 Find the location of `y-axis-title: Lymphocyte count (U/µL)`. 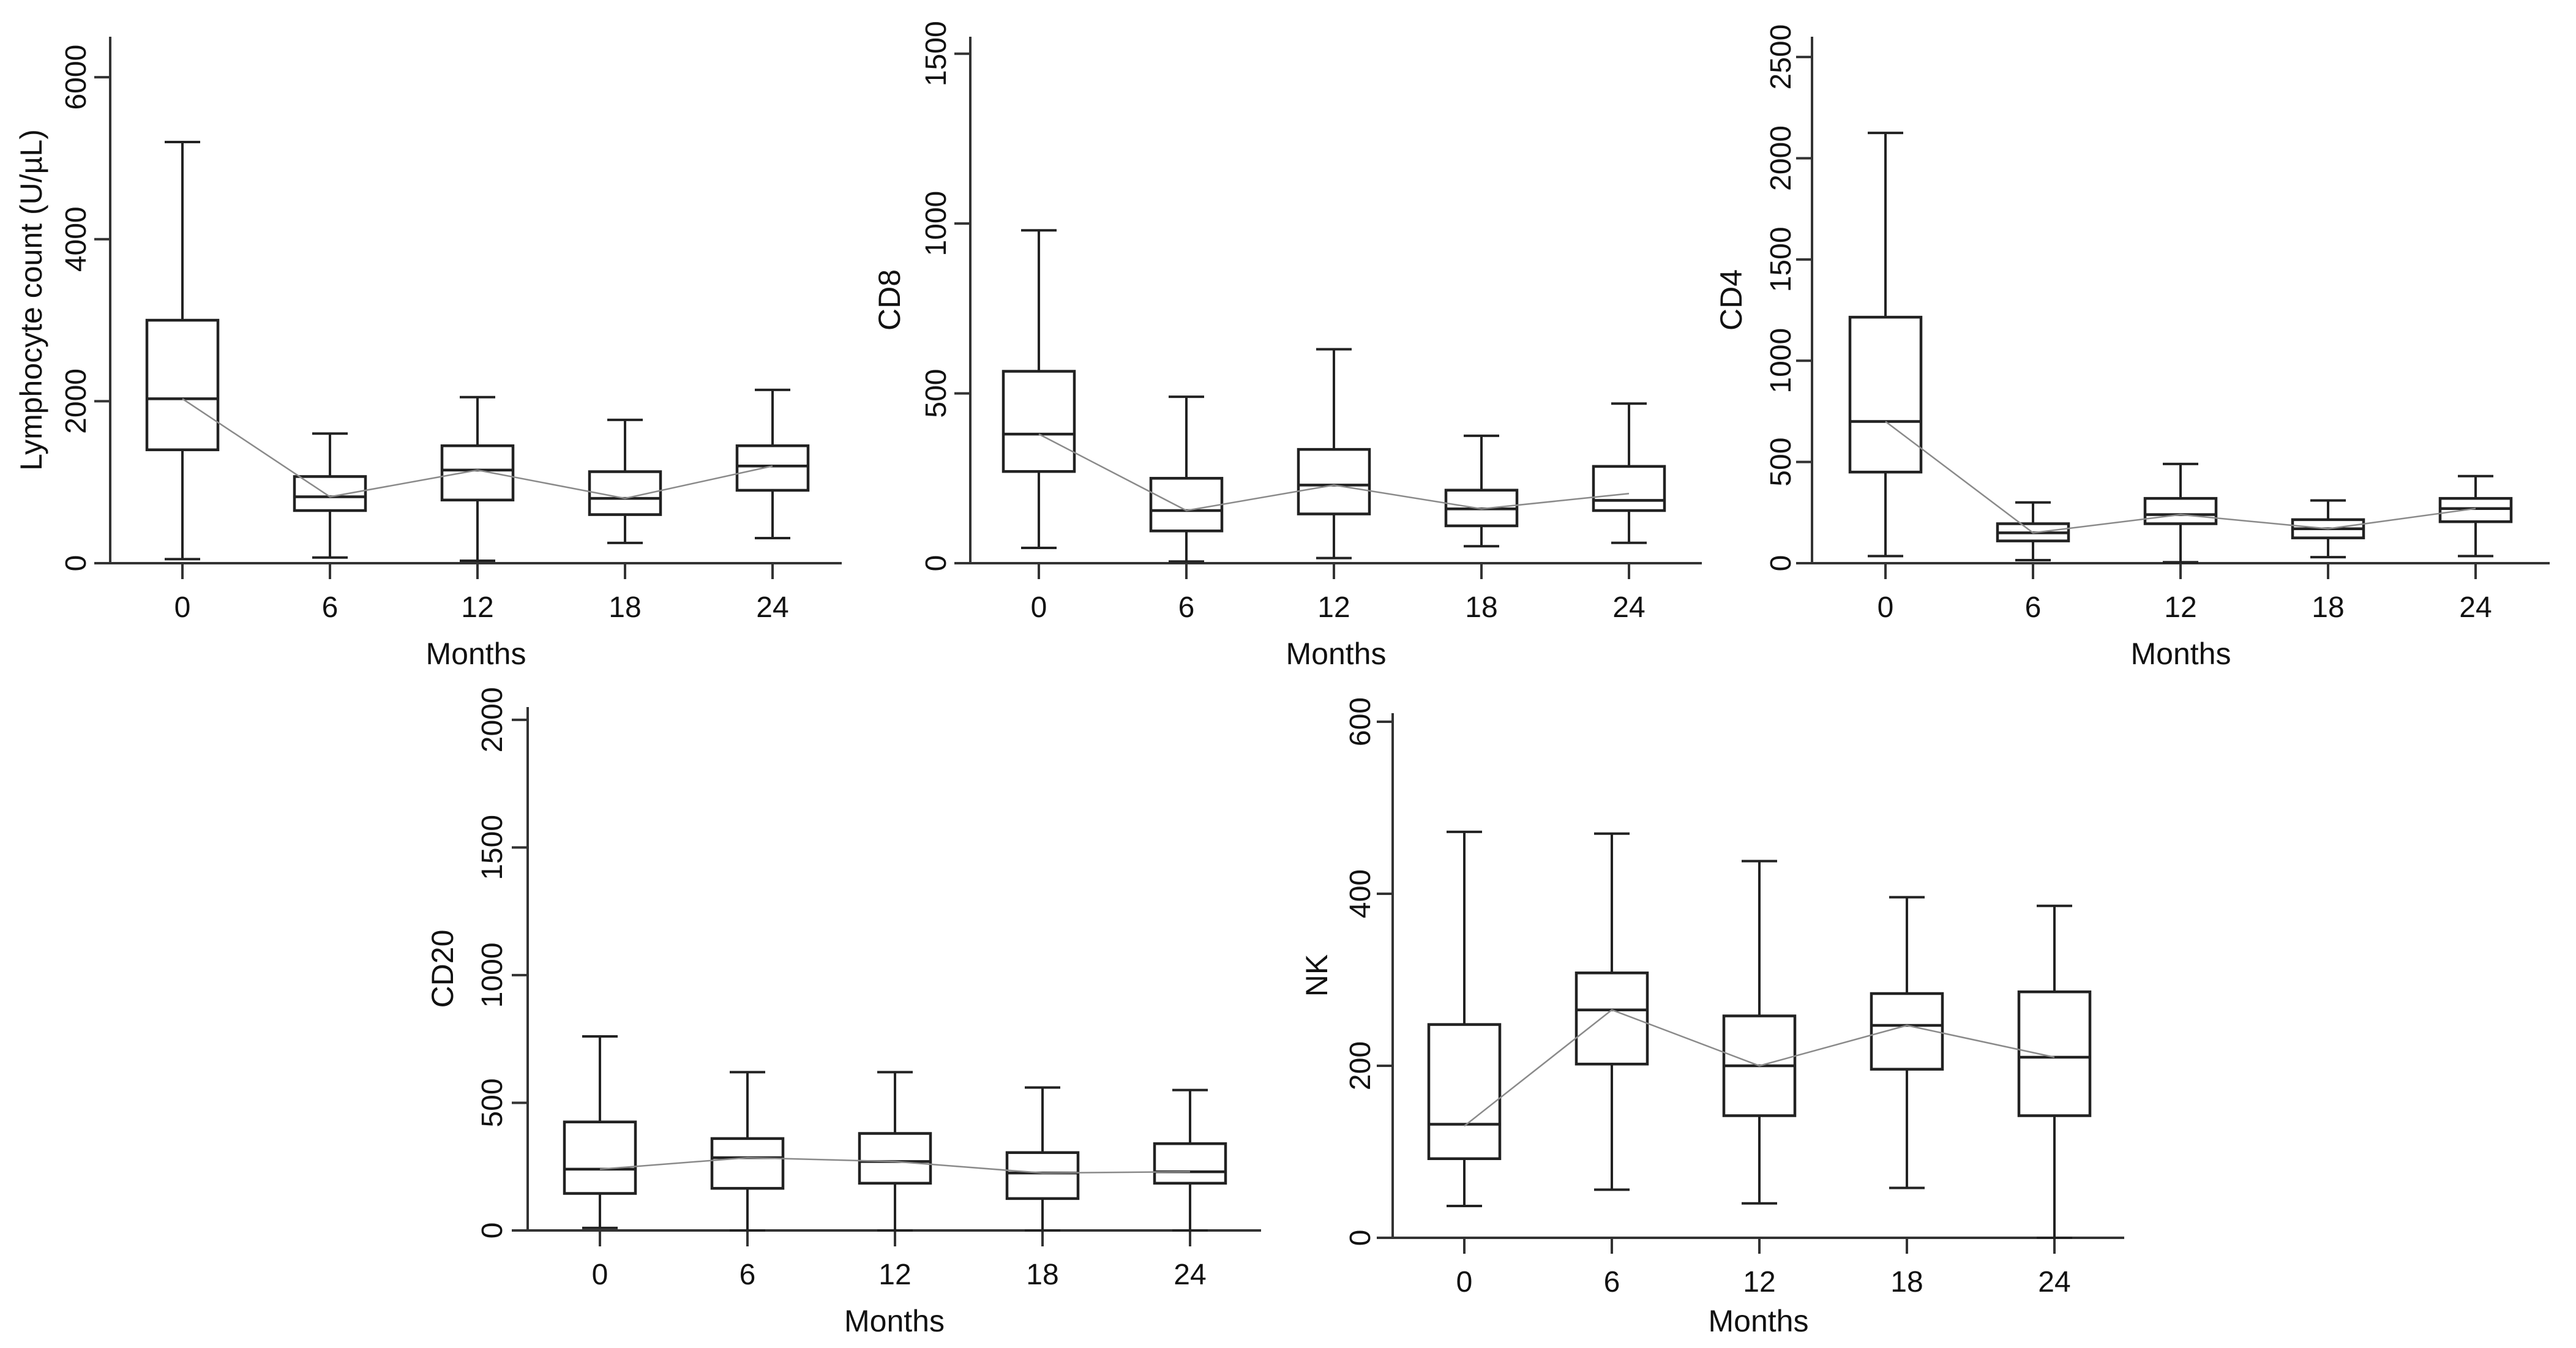

y-axis-title: Lymphocyte count (U/µL) is located at coordinates (31, 300).